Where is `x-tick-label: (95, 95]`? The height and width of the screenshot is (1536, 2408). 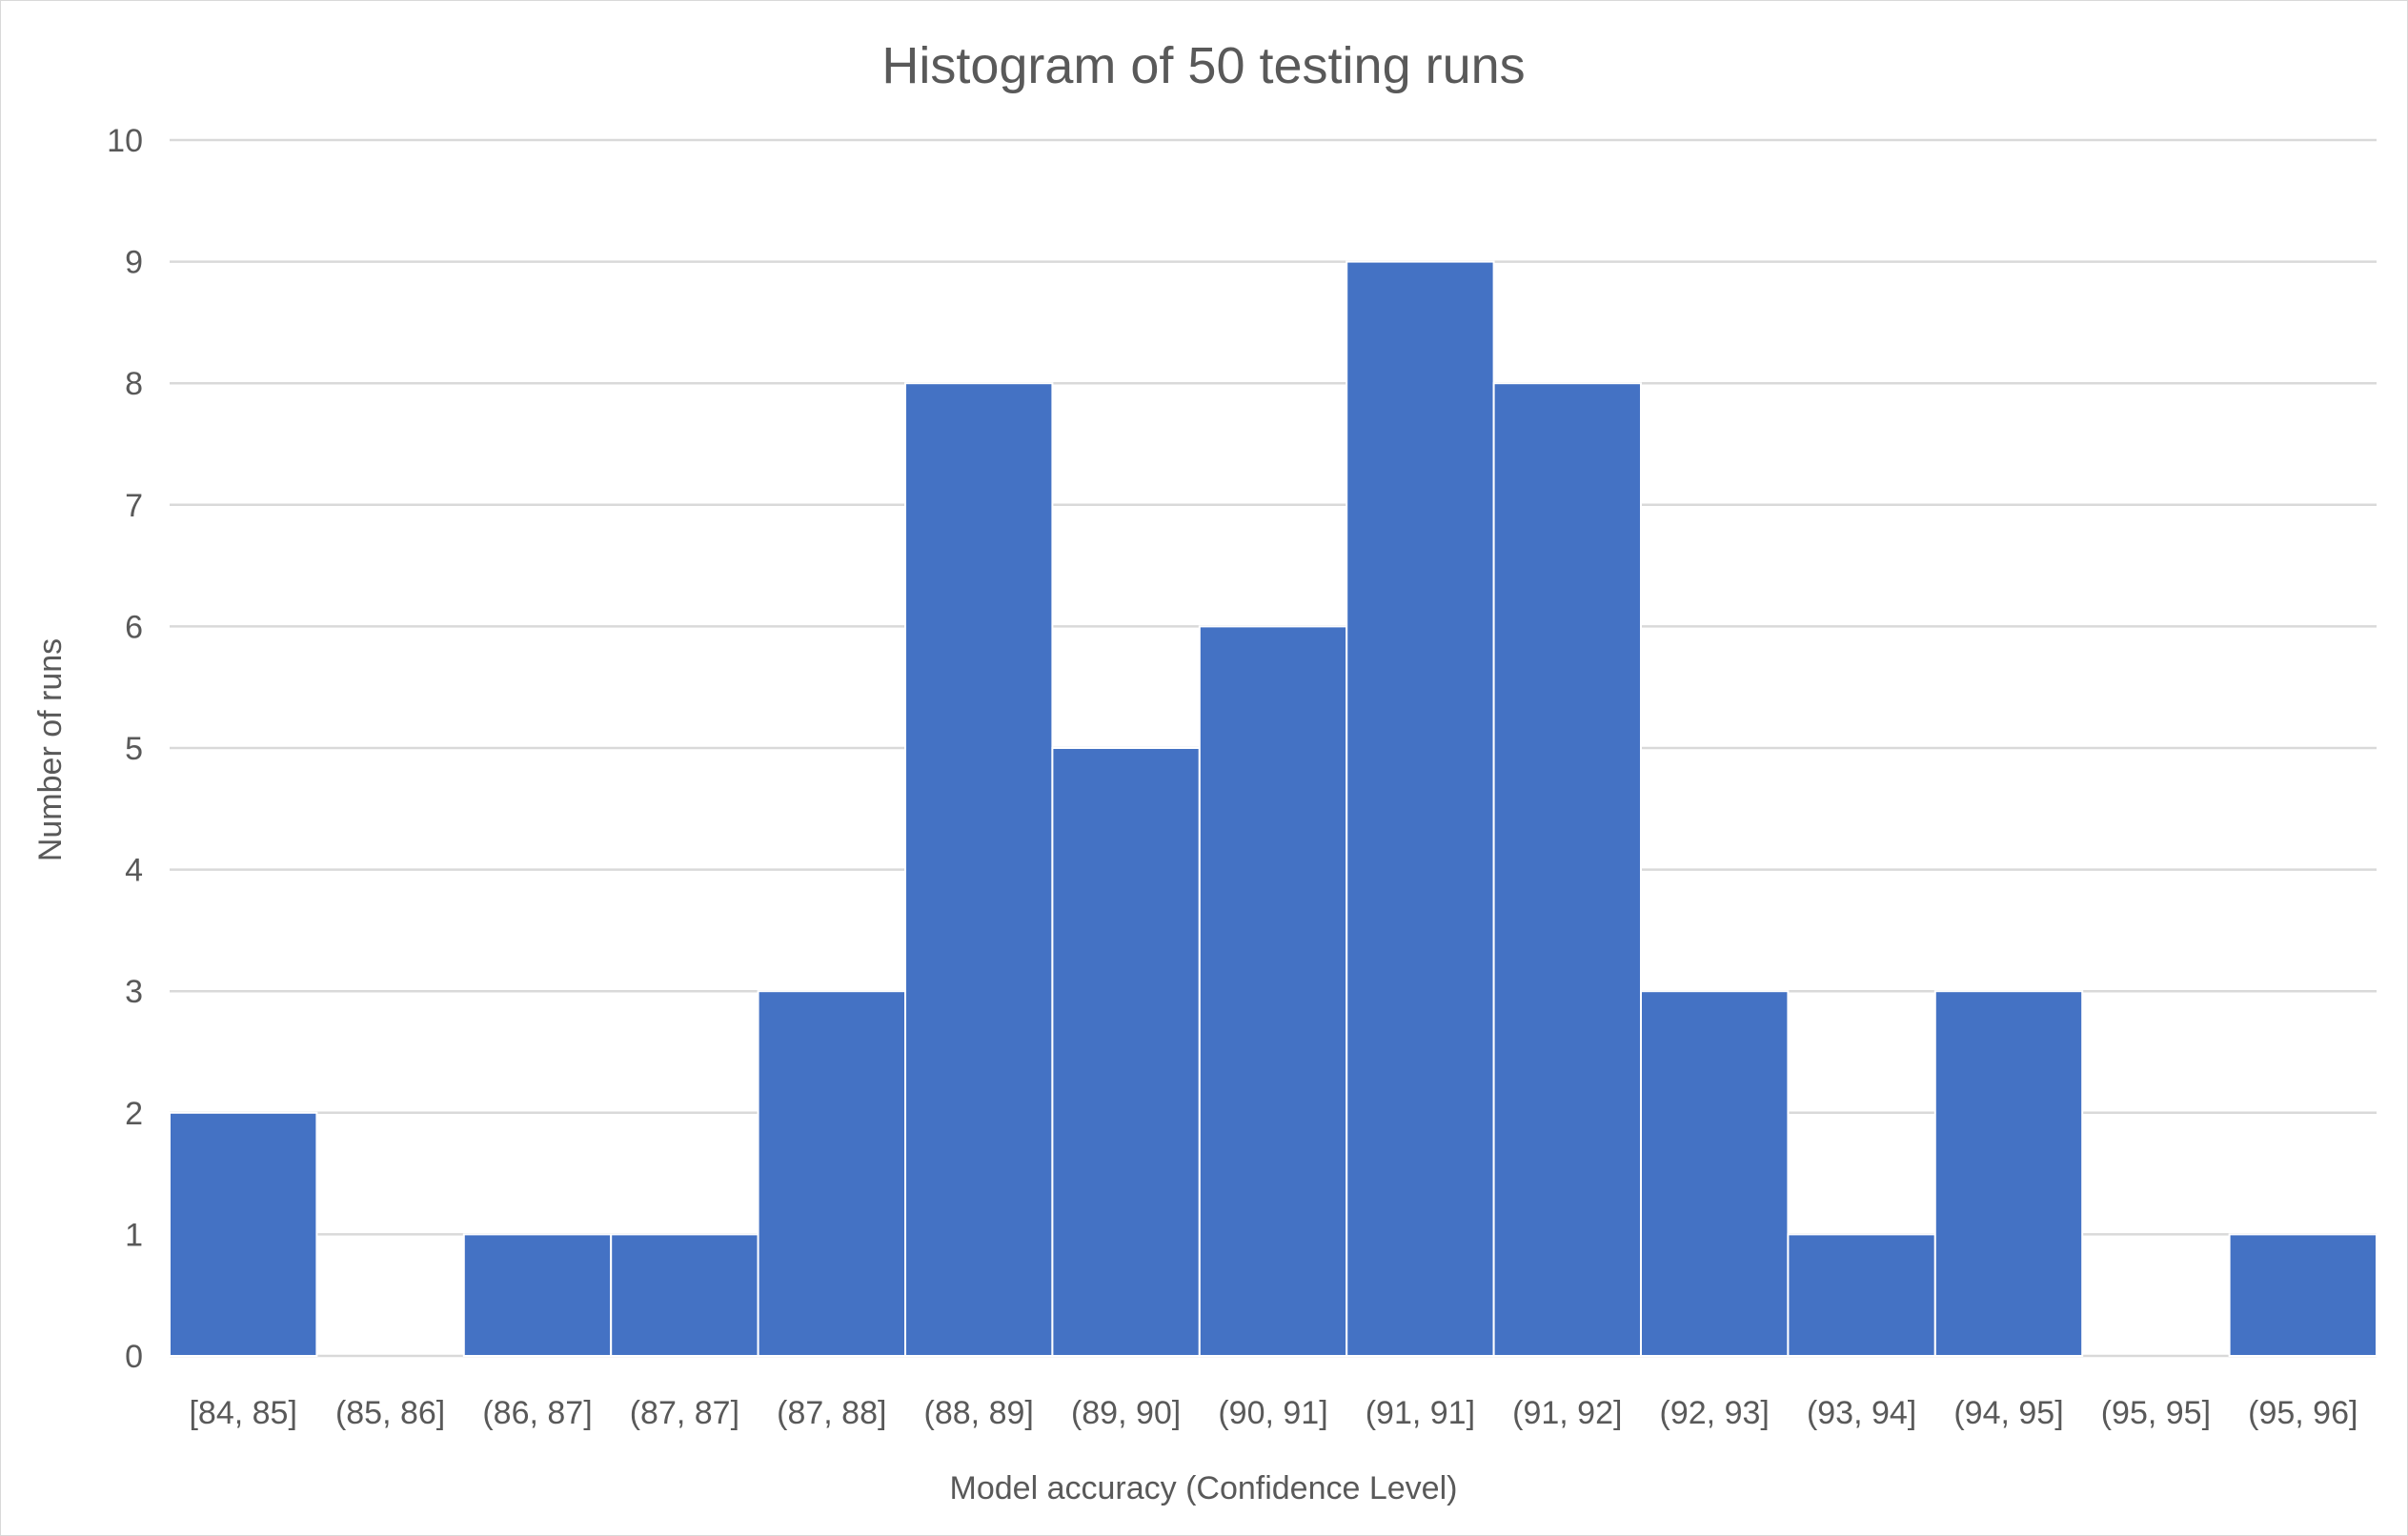 x-tick-label: (95, 95] is located at coordinates (2156, 1413).